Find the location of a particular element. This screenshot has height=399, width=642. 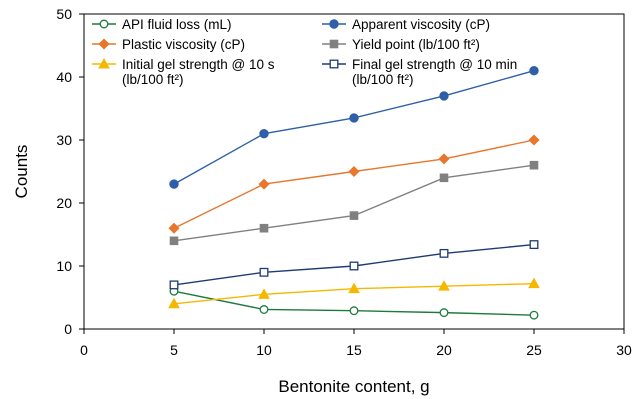

y-axis-title: Counts is located at coordinates (21, 172).